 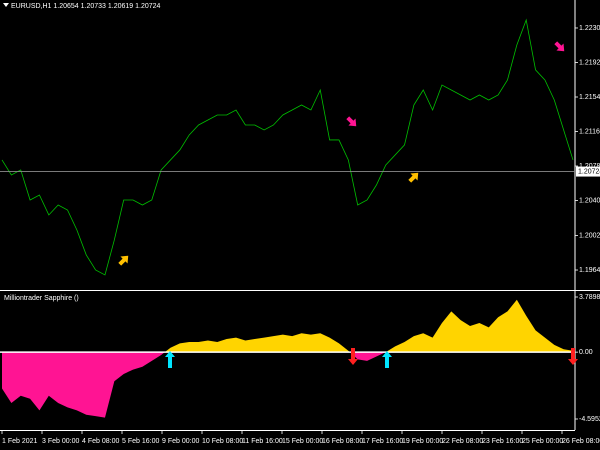 What do you see at coordinates (20, 441) in the screenshot?
I see `x-tick-label: 1 Feb 2021` at bounding box center [20, 441].